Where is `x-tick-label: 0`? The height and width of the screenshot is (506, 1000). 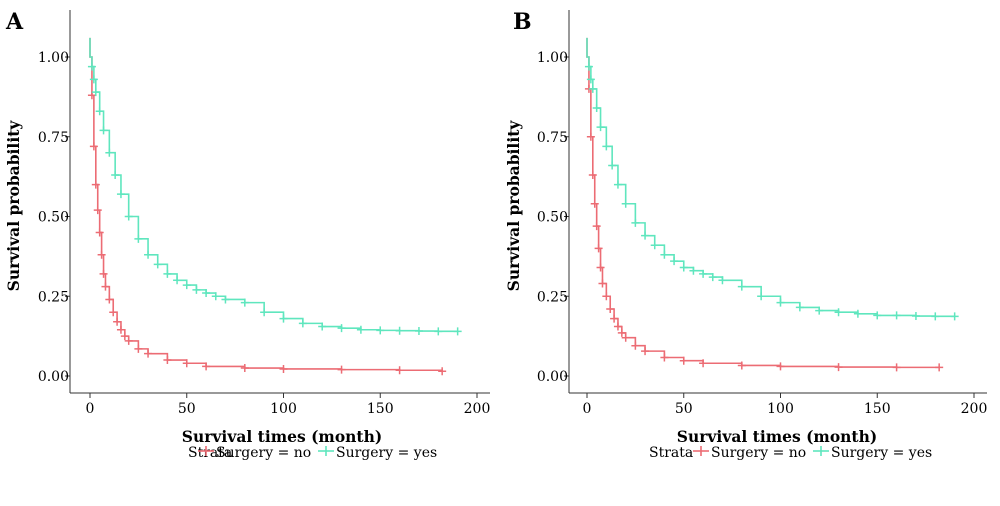
x-tick-label: 0 is located at coordinates (587, 409).